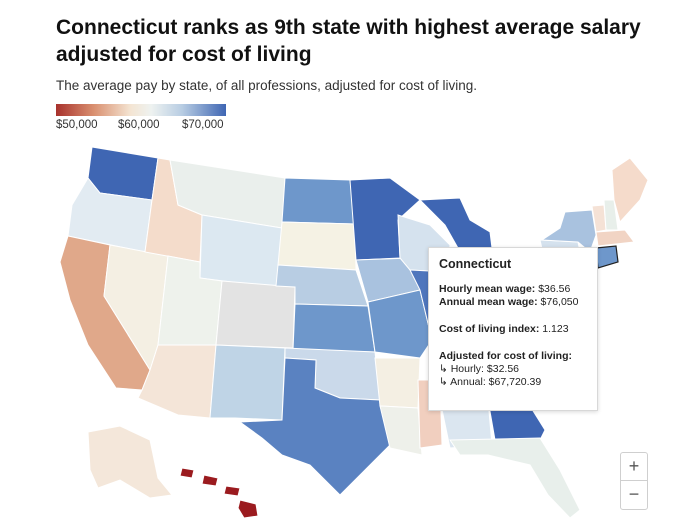 The image size is (676, 526). Describe the element at coordinates (630, 190) in the screenshot. I see `state-maine` at that location.